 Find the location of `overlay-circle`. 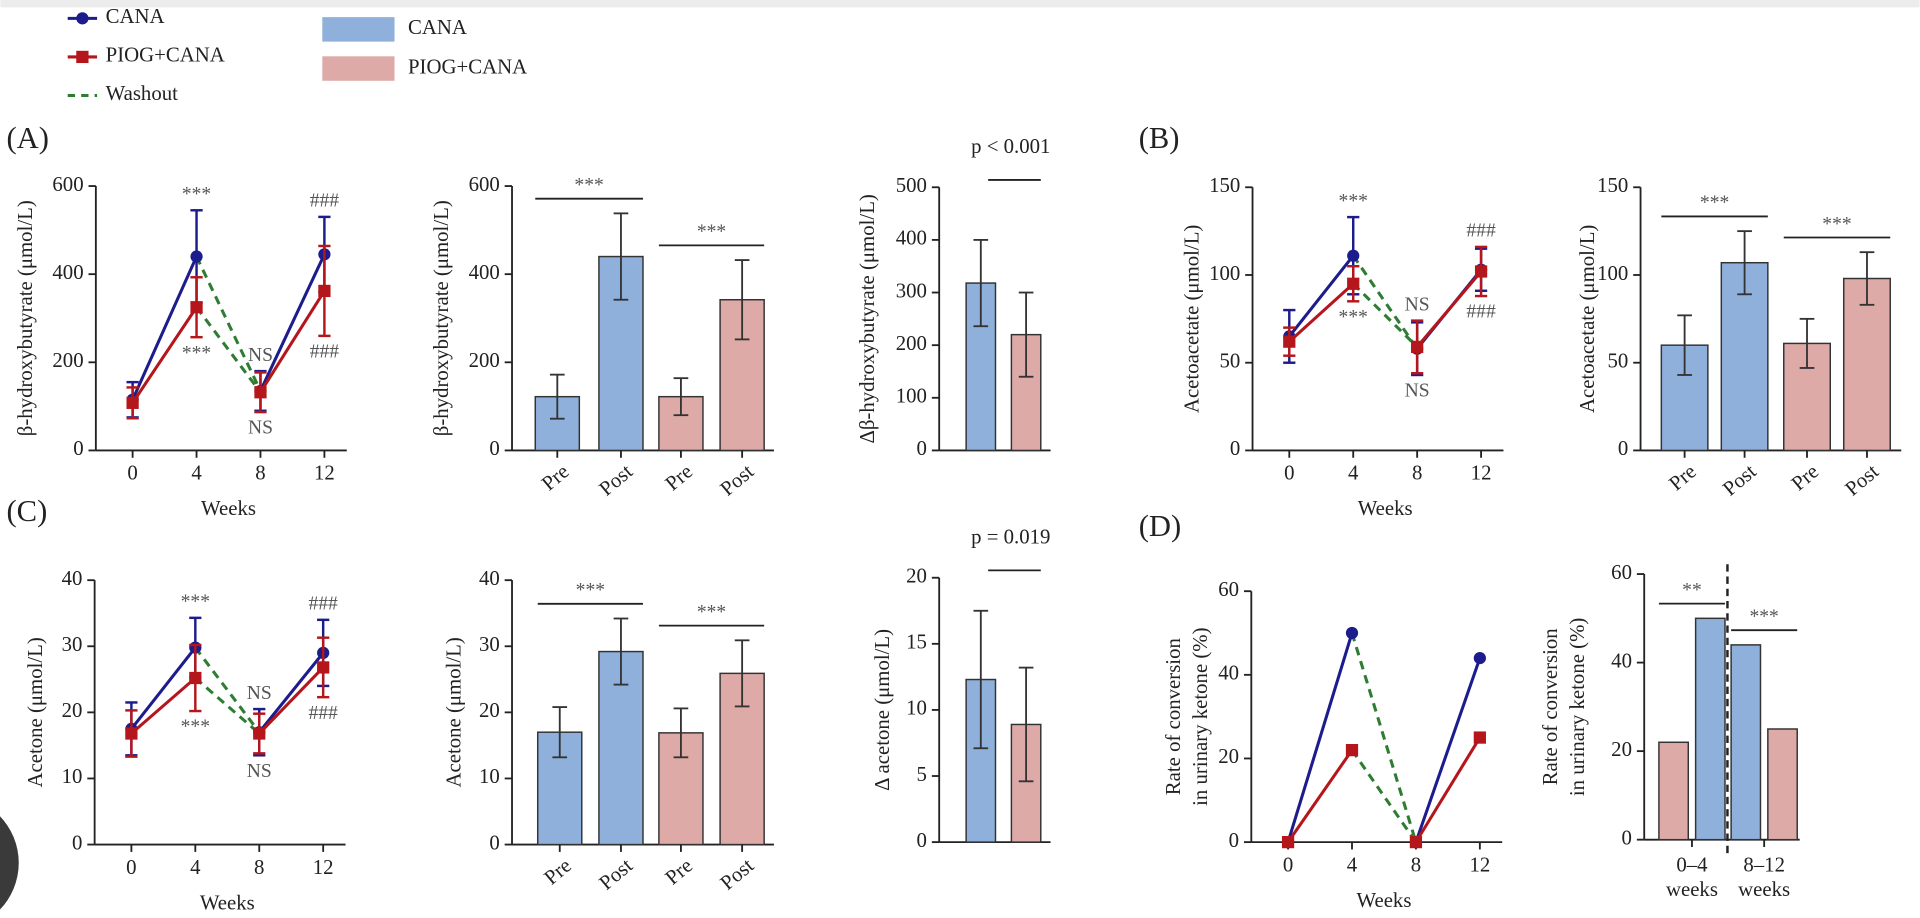

overlay-circle is located at coordinates (9, 863).